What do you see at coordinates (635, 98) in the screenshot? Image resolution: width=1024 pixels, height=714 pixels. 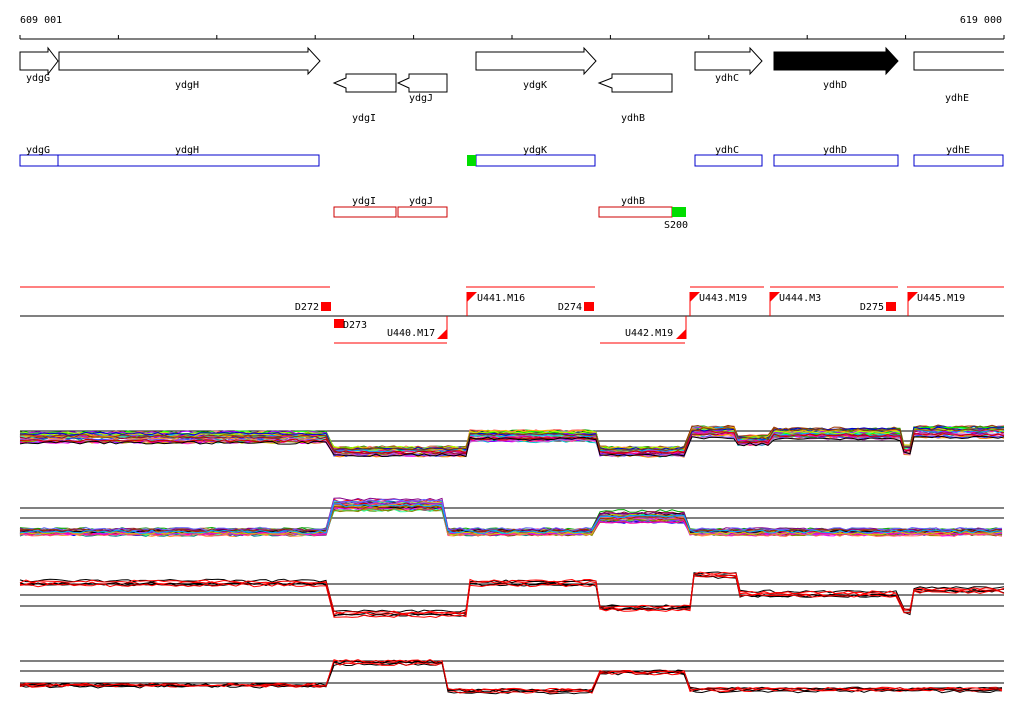 I see `gene-arrow-ydhB: ydhB` at bounding box center [635, 98].